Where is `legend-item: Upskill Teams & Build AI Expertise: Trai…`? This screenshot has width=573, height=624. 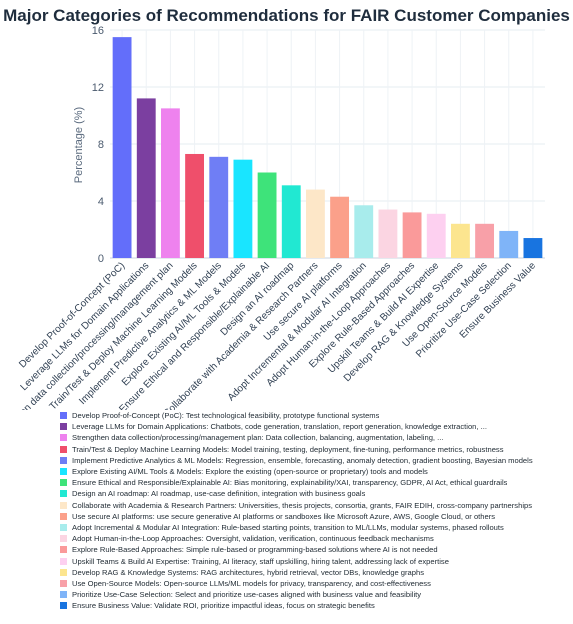
legend-item: Upskill Teams & Build AI Expertise: Trai… is located at coordinates (315, 560).